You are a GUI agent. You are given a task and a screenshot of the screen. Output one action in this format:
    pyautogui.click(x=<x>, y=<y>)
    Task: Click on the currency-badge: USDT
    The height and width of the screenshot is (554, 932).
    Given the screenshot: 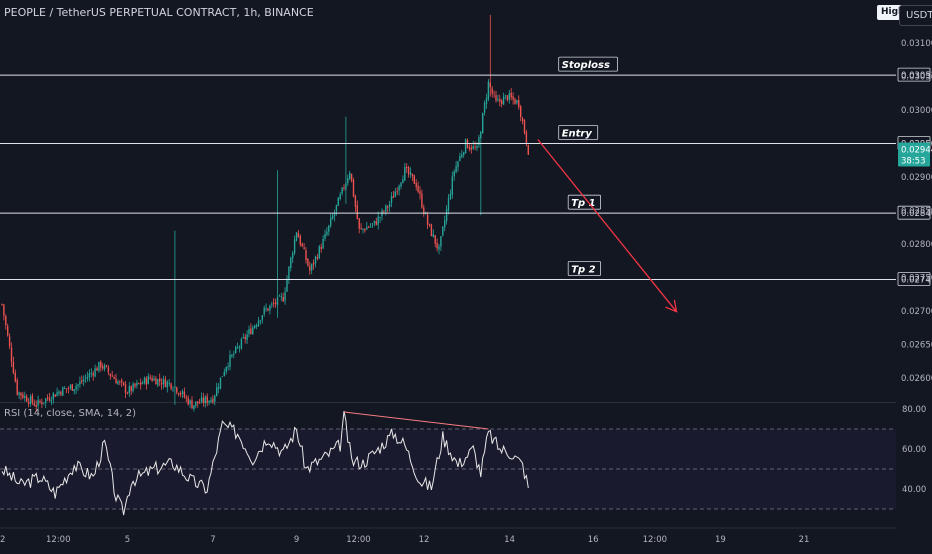 What is the action you would take?
    pyautogui.click(x=915, y=15)
    